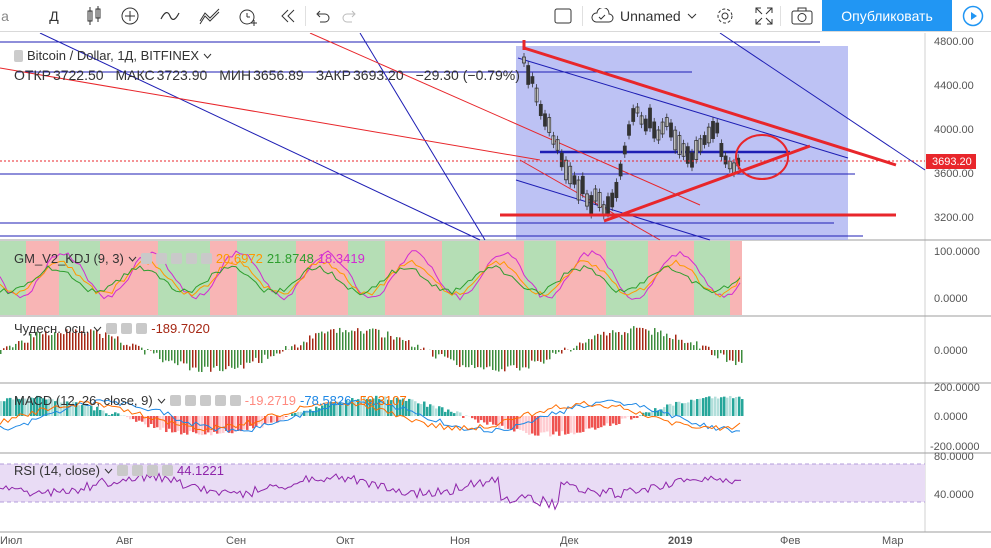  What do you see at coordinates (650, 16) in the screenshot?
I see `layout-name-button: Unnamed` at bounding box center [650, 16].